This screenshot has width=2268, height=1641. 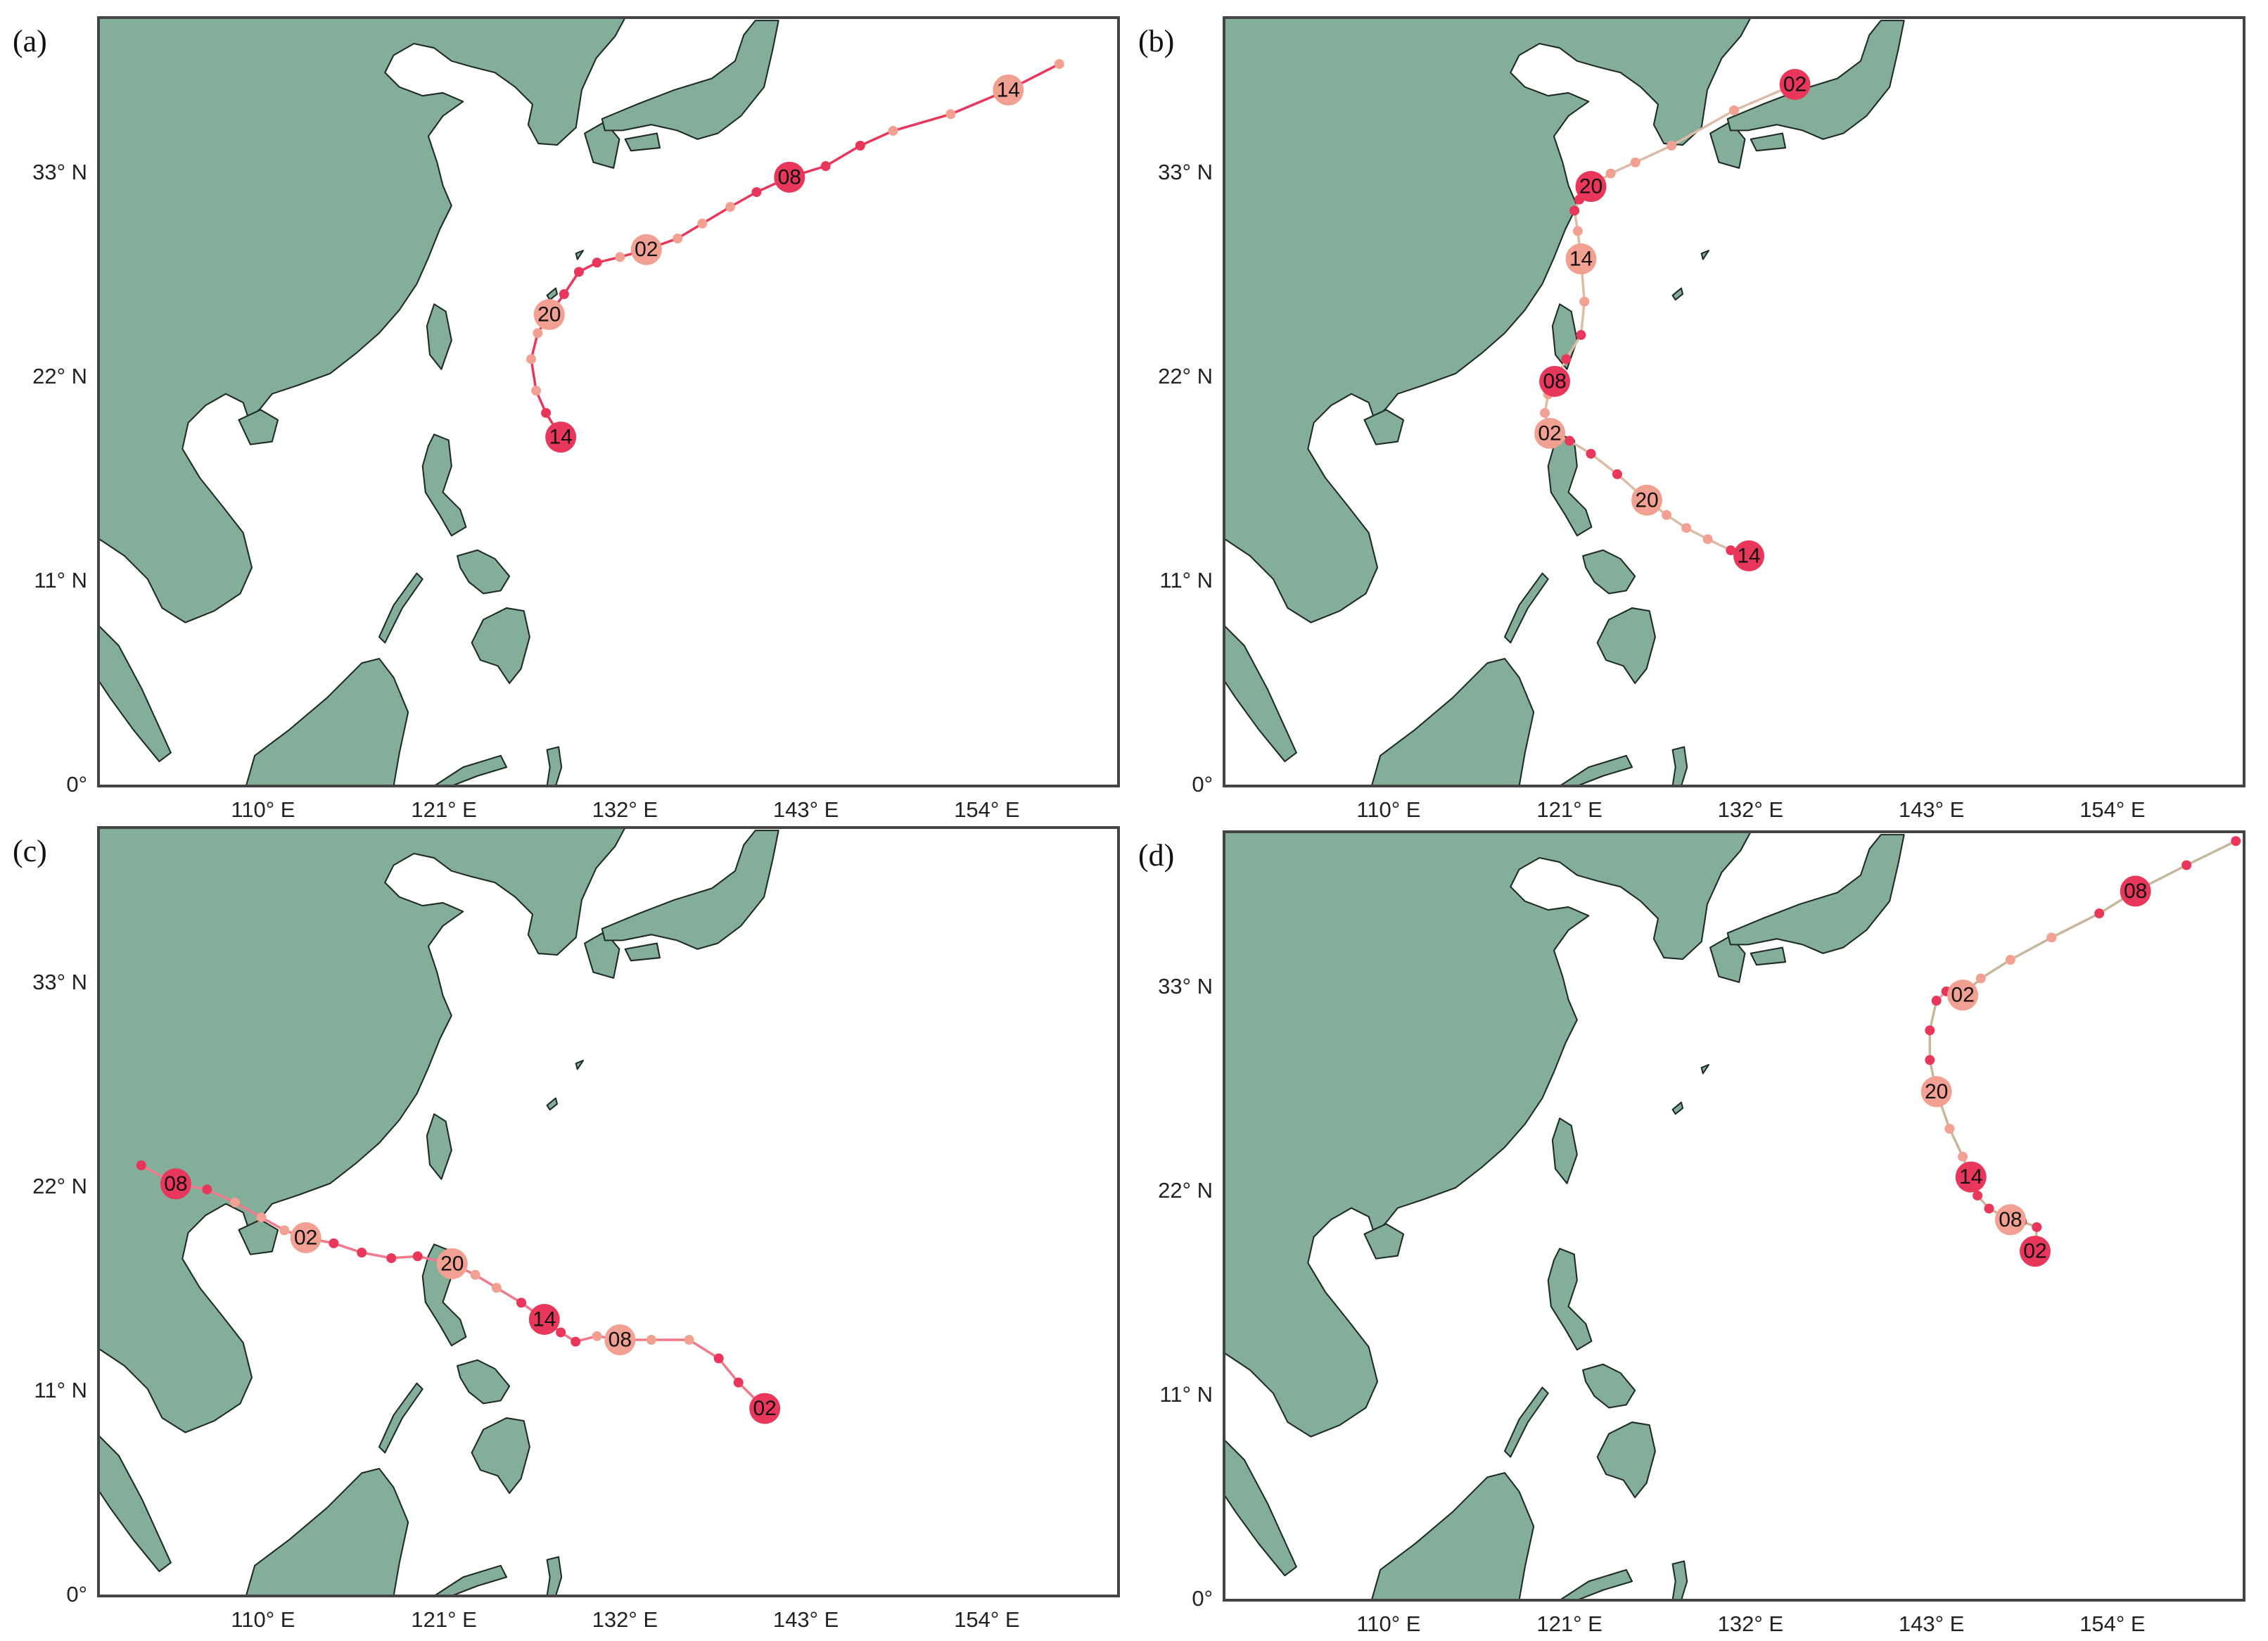 What do you see at coordinates (459, 1292) in the screenshot?
I see `track: 02 08 14 20 02 08` at bounding box center [459, 1292].